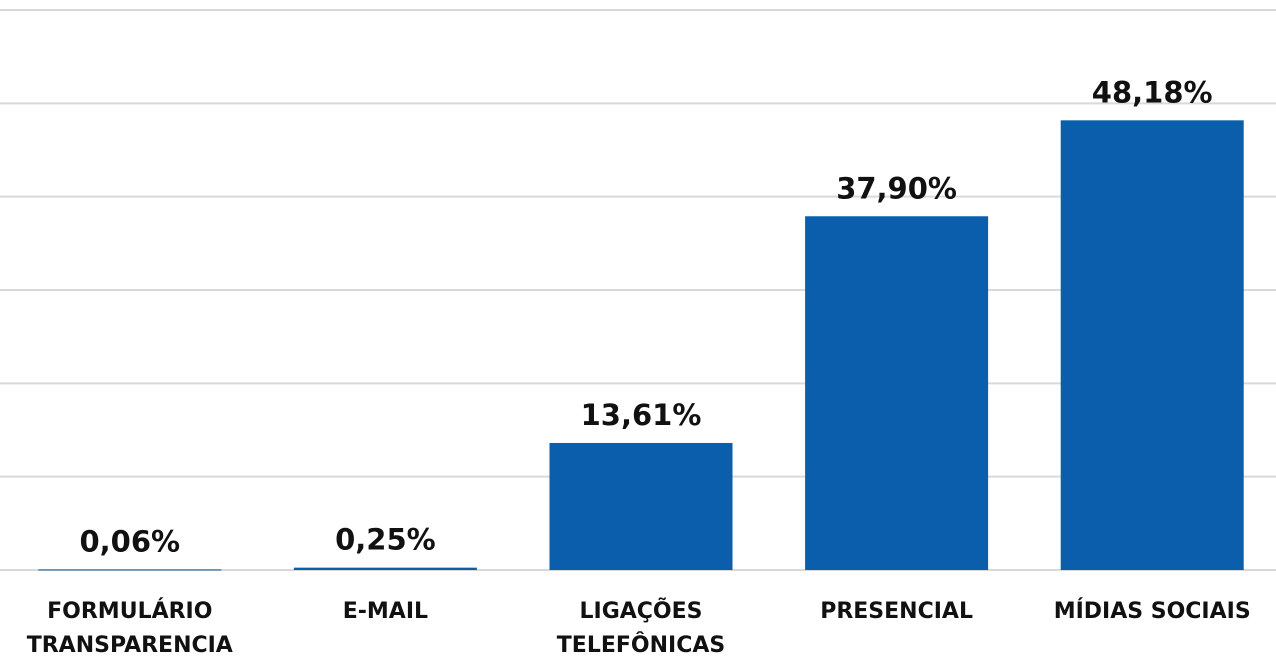 The image size is (1276, 667). What do you see at coordinates (130, 645) in the screenshot?
I see `label-line: TRANSPARENCIA` at bounding box center [130, 645].